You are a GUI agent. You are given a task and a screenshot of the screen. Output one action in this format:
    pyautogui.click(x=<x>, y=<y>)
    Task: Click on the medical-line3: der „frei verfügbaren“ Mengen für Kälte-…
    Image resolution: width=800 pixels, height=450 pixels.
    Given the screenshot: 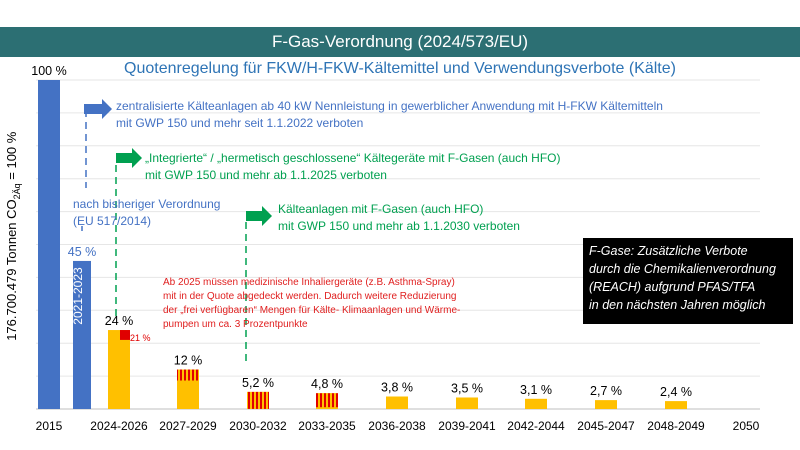 What is the action you would take?
    pyautogui.click(x=312, y=310)
    